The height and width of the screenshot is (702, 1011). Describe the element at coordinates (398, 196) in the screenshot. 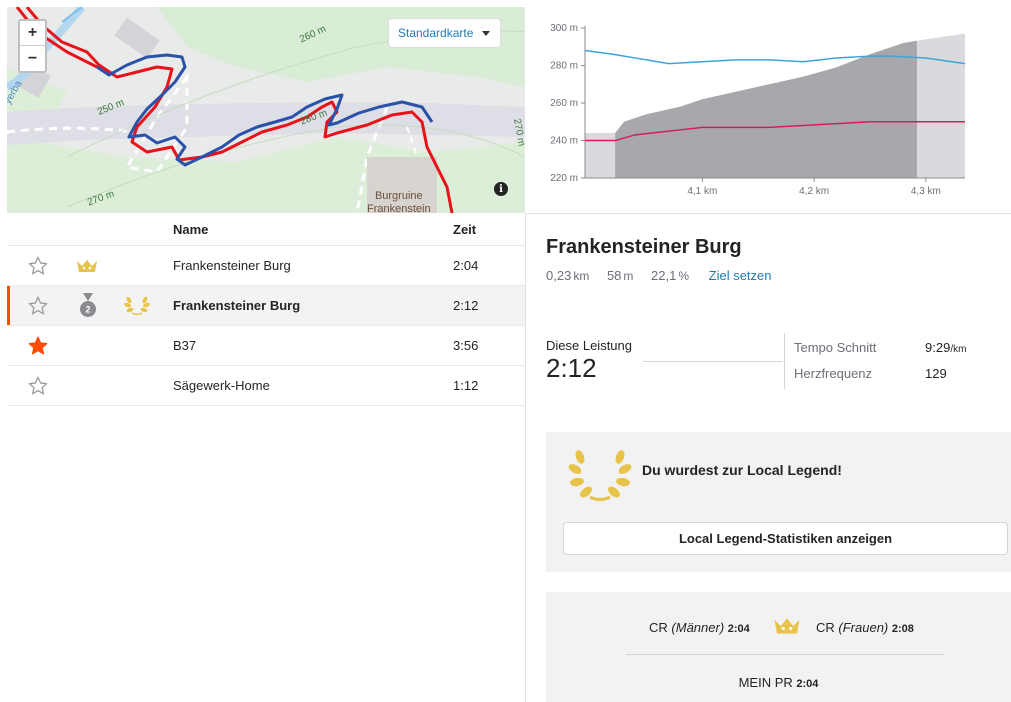

I see `poi-label-line1: Burgruine` at that location.